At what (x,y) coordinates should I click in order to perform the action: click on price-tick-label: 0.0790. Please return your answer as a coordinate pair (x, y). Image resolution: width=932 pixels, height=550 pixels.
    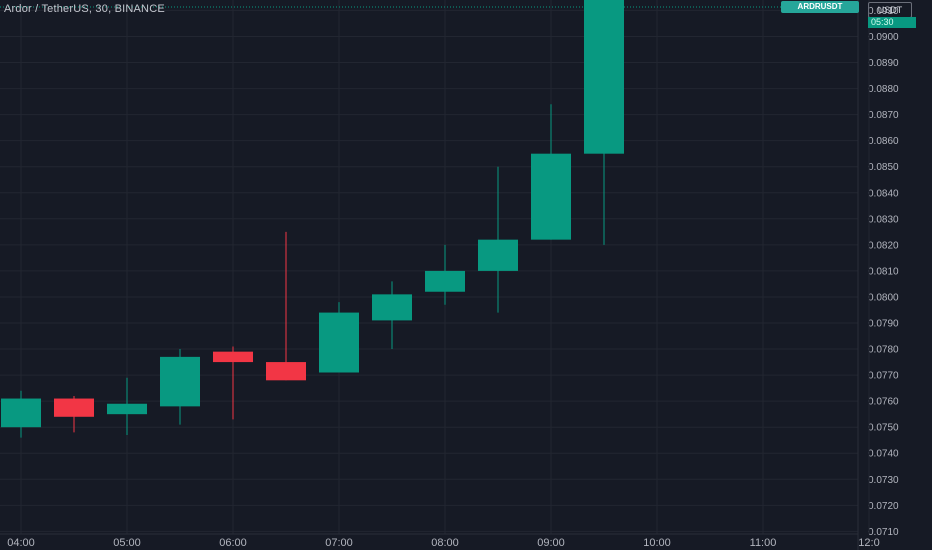
    Looking at the image, I should click on (883, 324).